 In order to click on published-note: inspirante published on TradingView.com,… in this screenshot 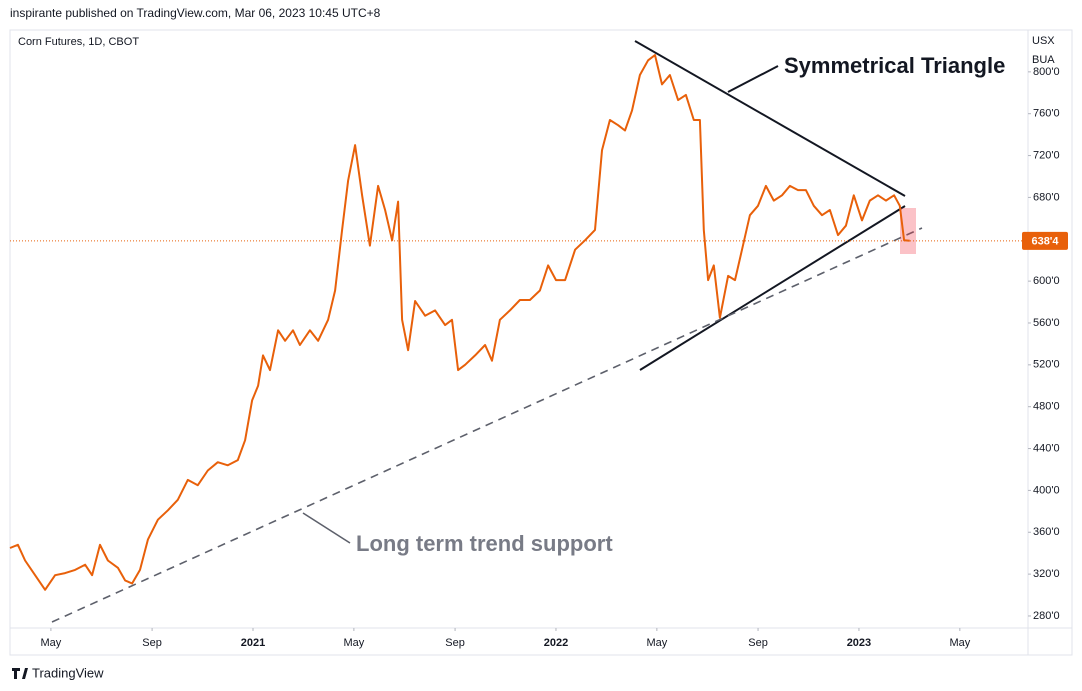, I will do `click(195, 13)`.